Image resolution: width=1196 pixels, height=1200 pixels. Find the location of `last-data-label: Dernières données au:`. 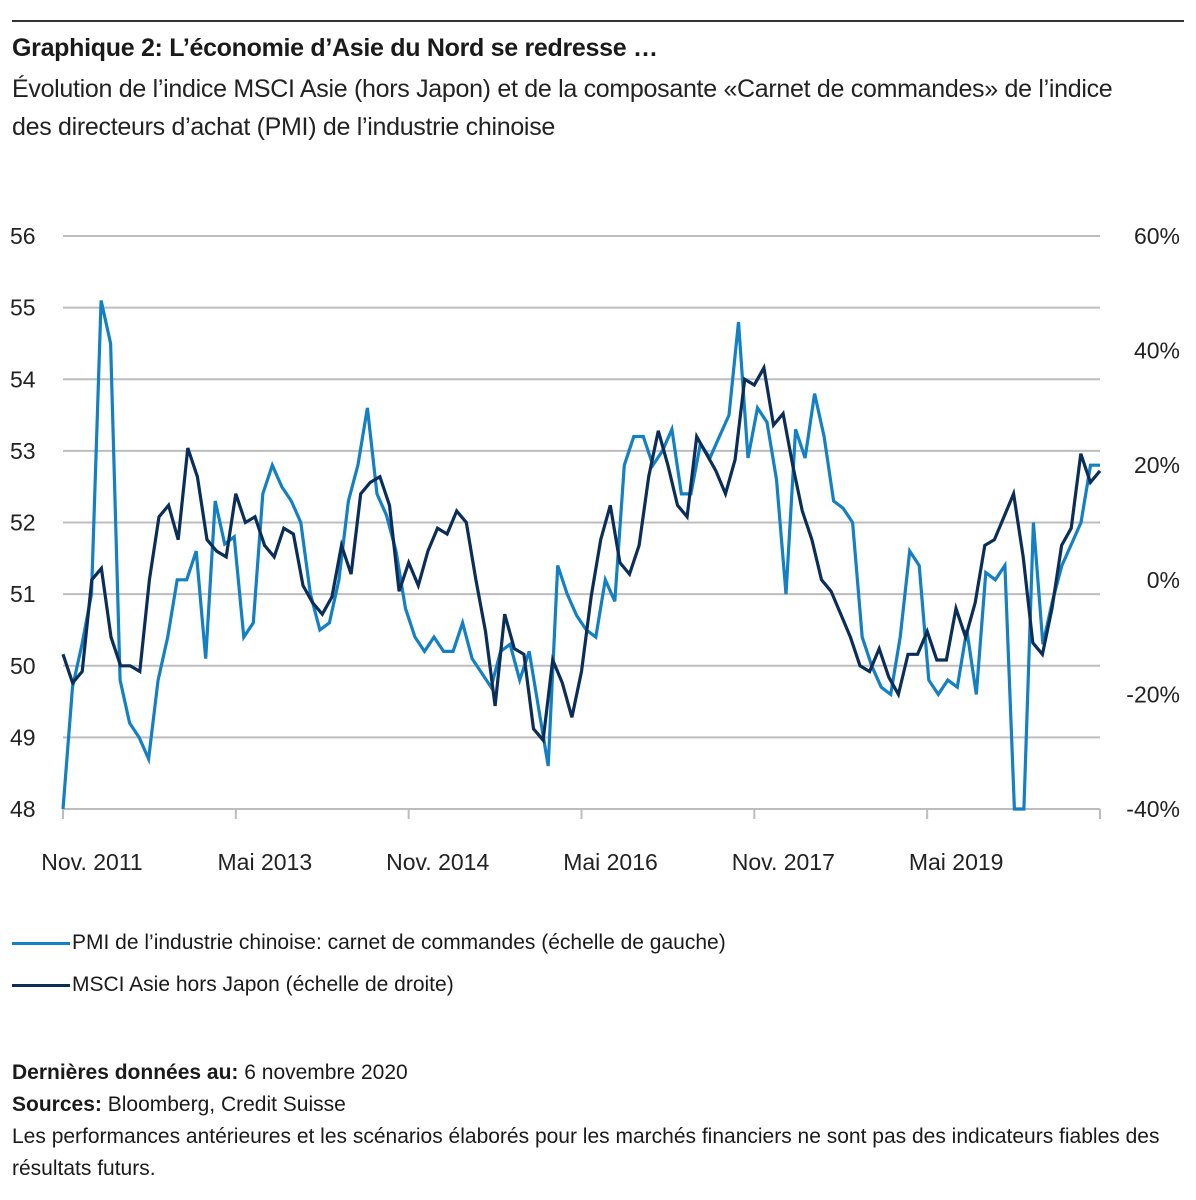

last-data-label: Dernières données au: is located at coordinates (125, 1072).